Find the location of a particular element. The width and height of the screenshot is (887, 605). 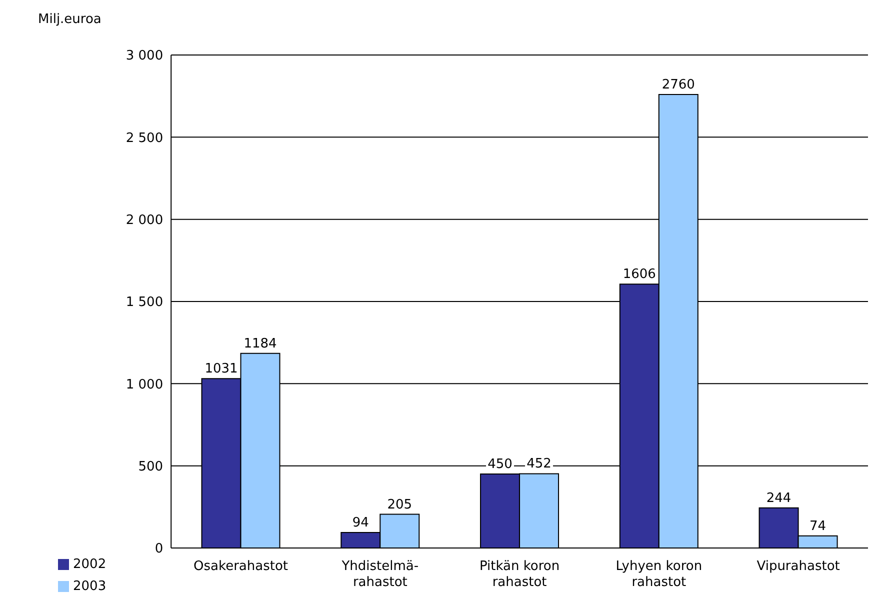

x-tick-label: Yhdistelmä- rahastot is located at coordinates (379, 574).